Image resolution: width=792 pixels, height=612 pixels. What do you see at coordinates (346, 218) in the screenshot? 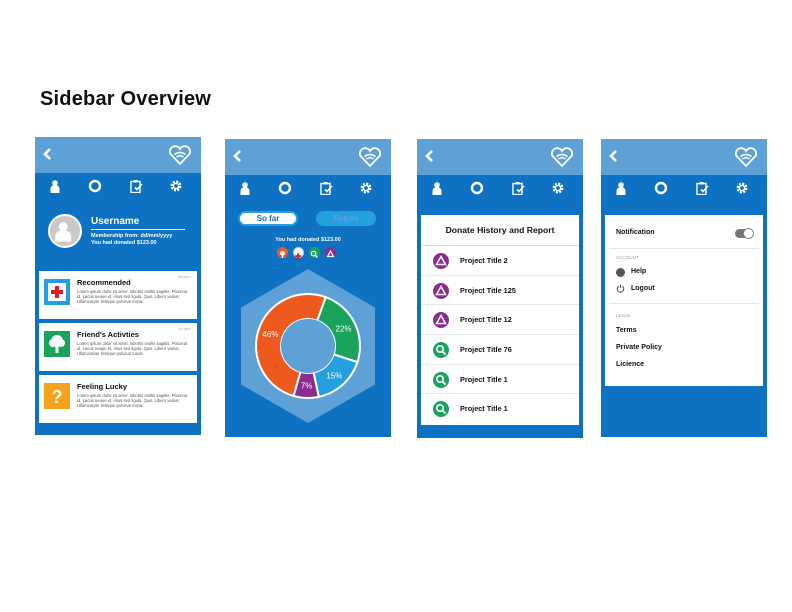
I see `tab-future: Future` at bounding box center [346, 218].